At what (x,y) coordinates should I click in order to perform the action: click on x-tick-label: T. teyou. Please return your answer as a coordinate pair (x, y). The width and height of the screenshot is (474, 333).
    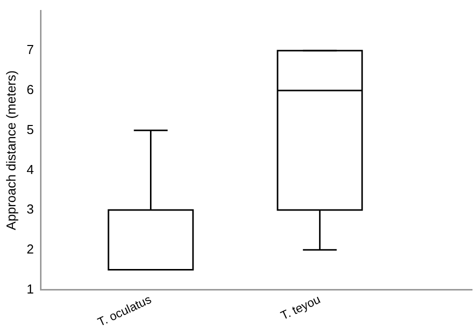
    Looking at the image, I should click on (300, 307).